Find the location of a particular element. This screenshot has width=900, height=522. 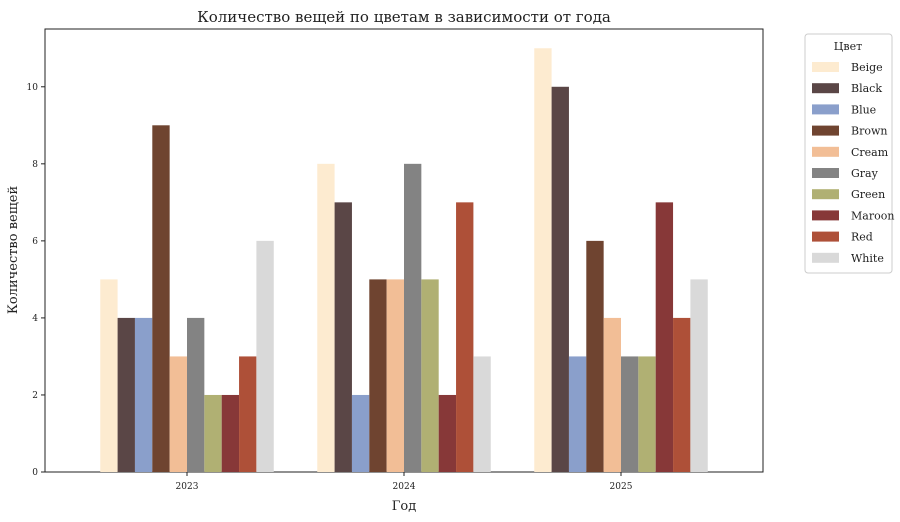

bar-maroon-2023 is located at coordinates (230, 433).